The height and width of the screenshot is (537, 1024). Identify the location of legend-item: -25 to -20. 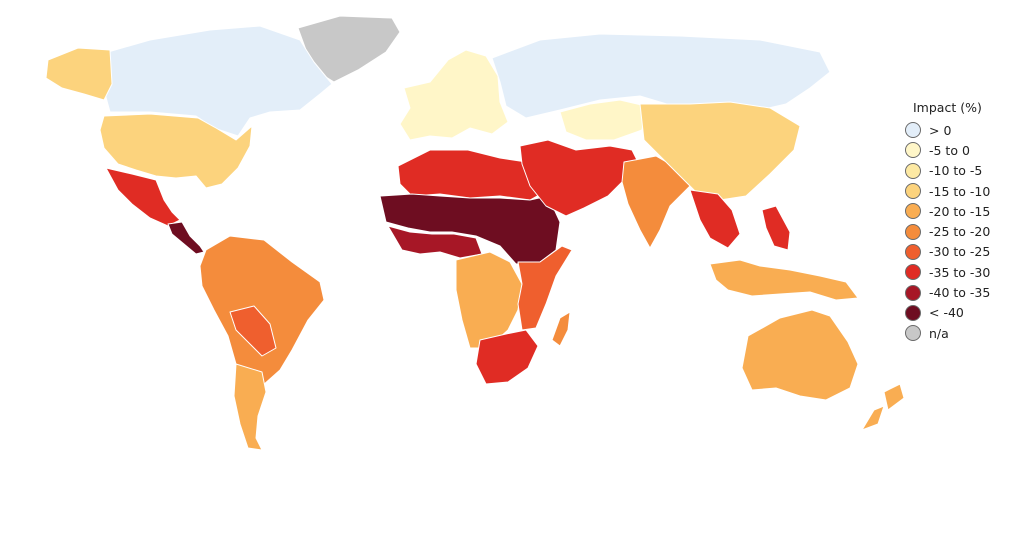
(960, 231).